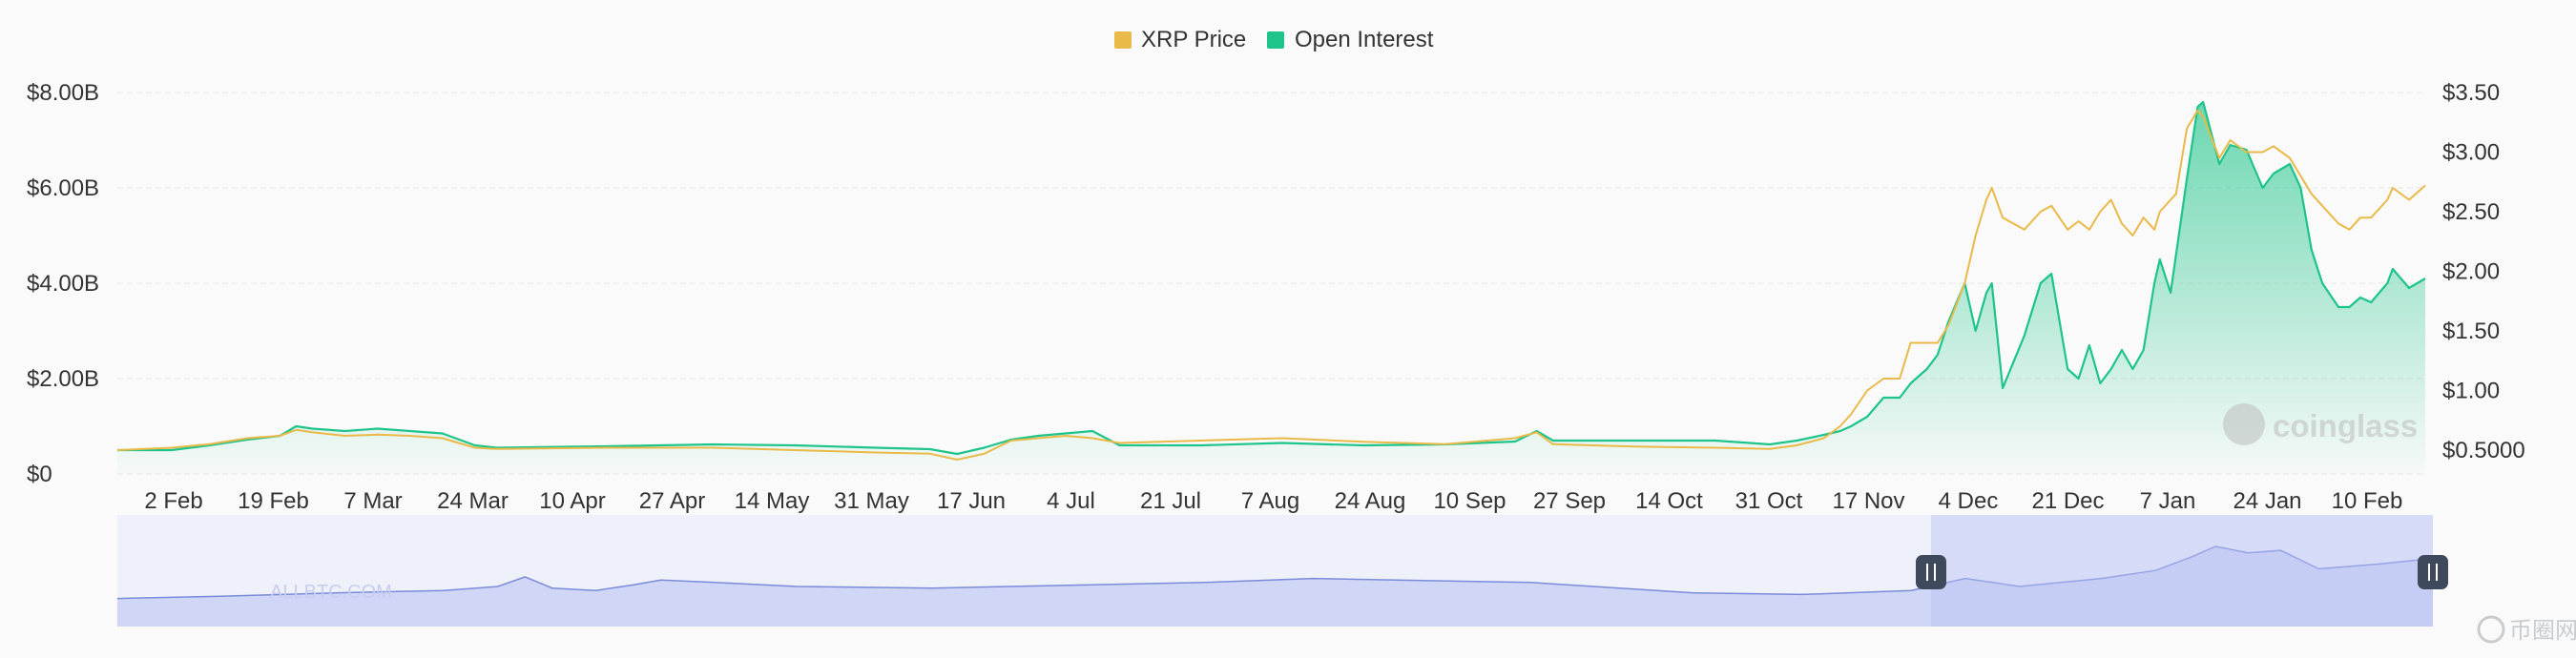 This screenshot has height=658, width=2576. What do you see at coordinates (2244, 424) in the screenshot?
I see `coinglass-logo-icon` at bounding box center [2244, 424].